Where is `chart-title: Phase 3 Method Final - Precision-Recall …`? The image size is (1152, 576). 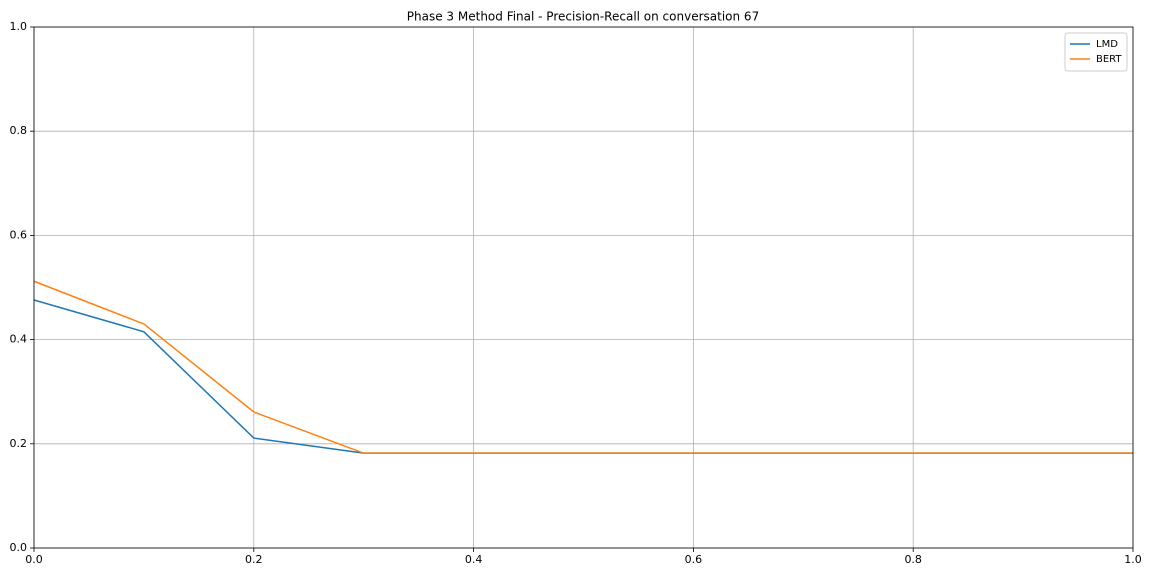
chart-title: Phase 3 Method Final - Precision-Recall … is located at coordinates (583, 17).